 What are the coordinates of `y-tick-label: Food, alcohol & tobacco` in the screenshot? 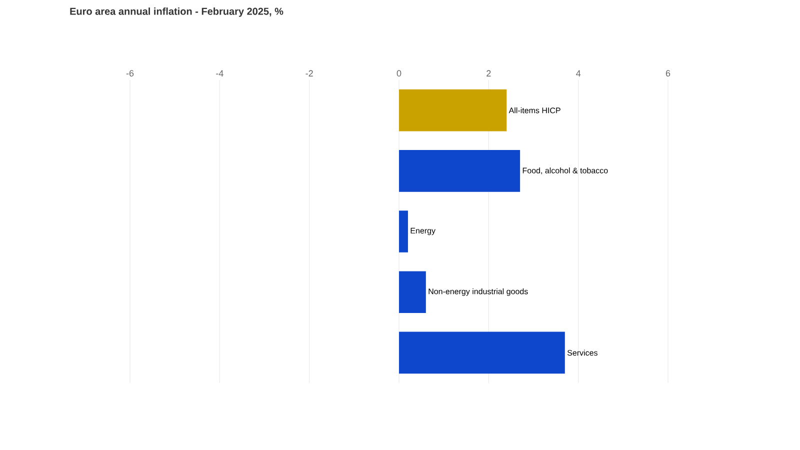 It's located at (565, 170).